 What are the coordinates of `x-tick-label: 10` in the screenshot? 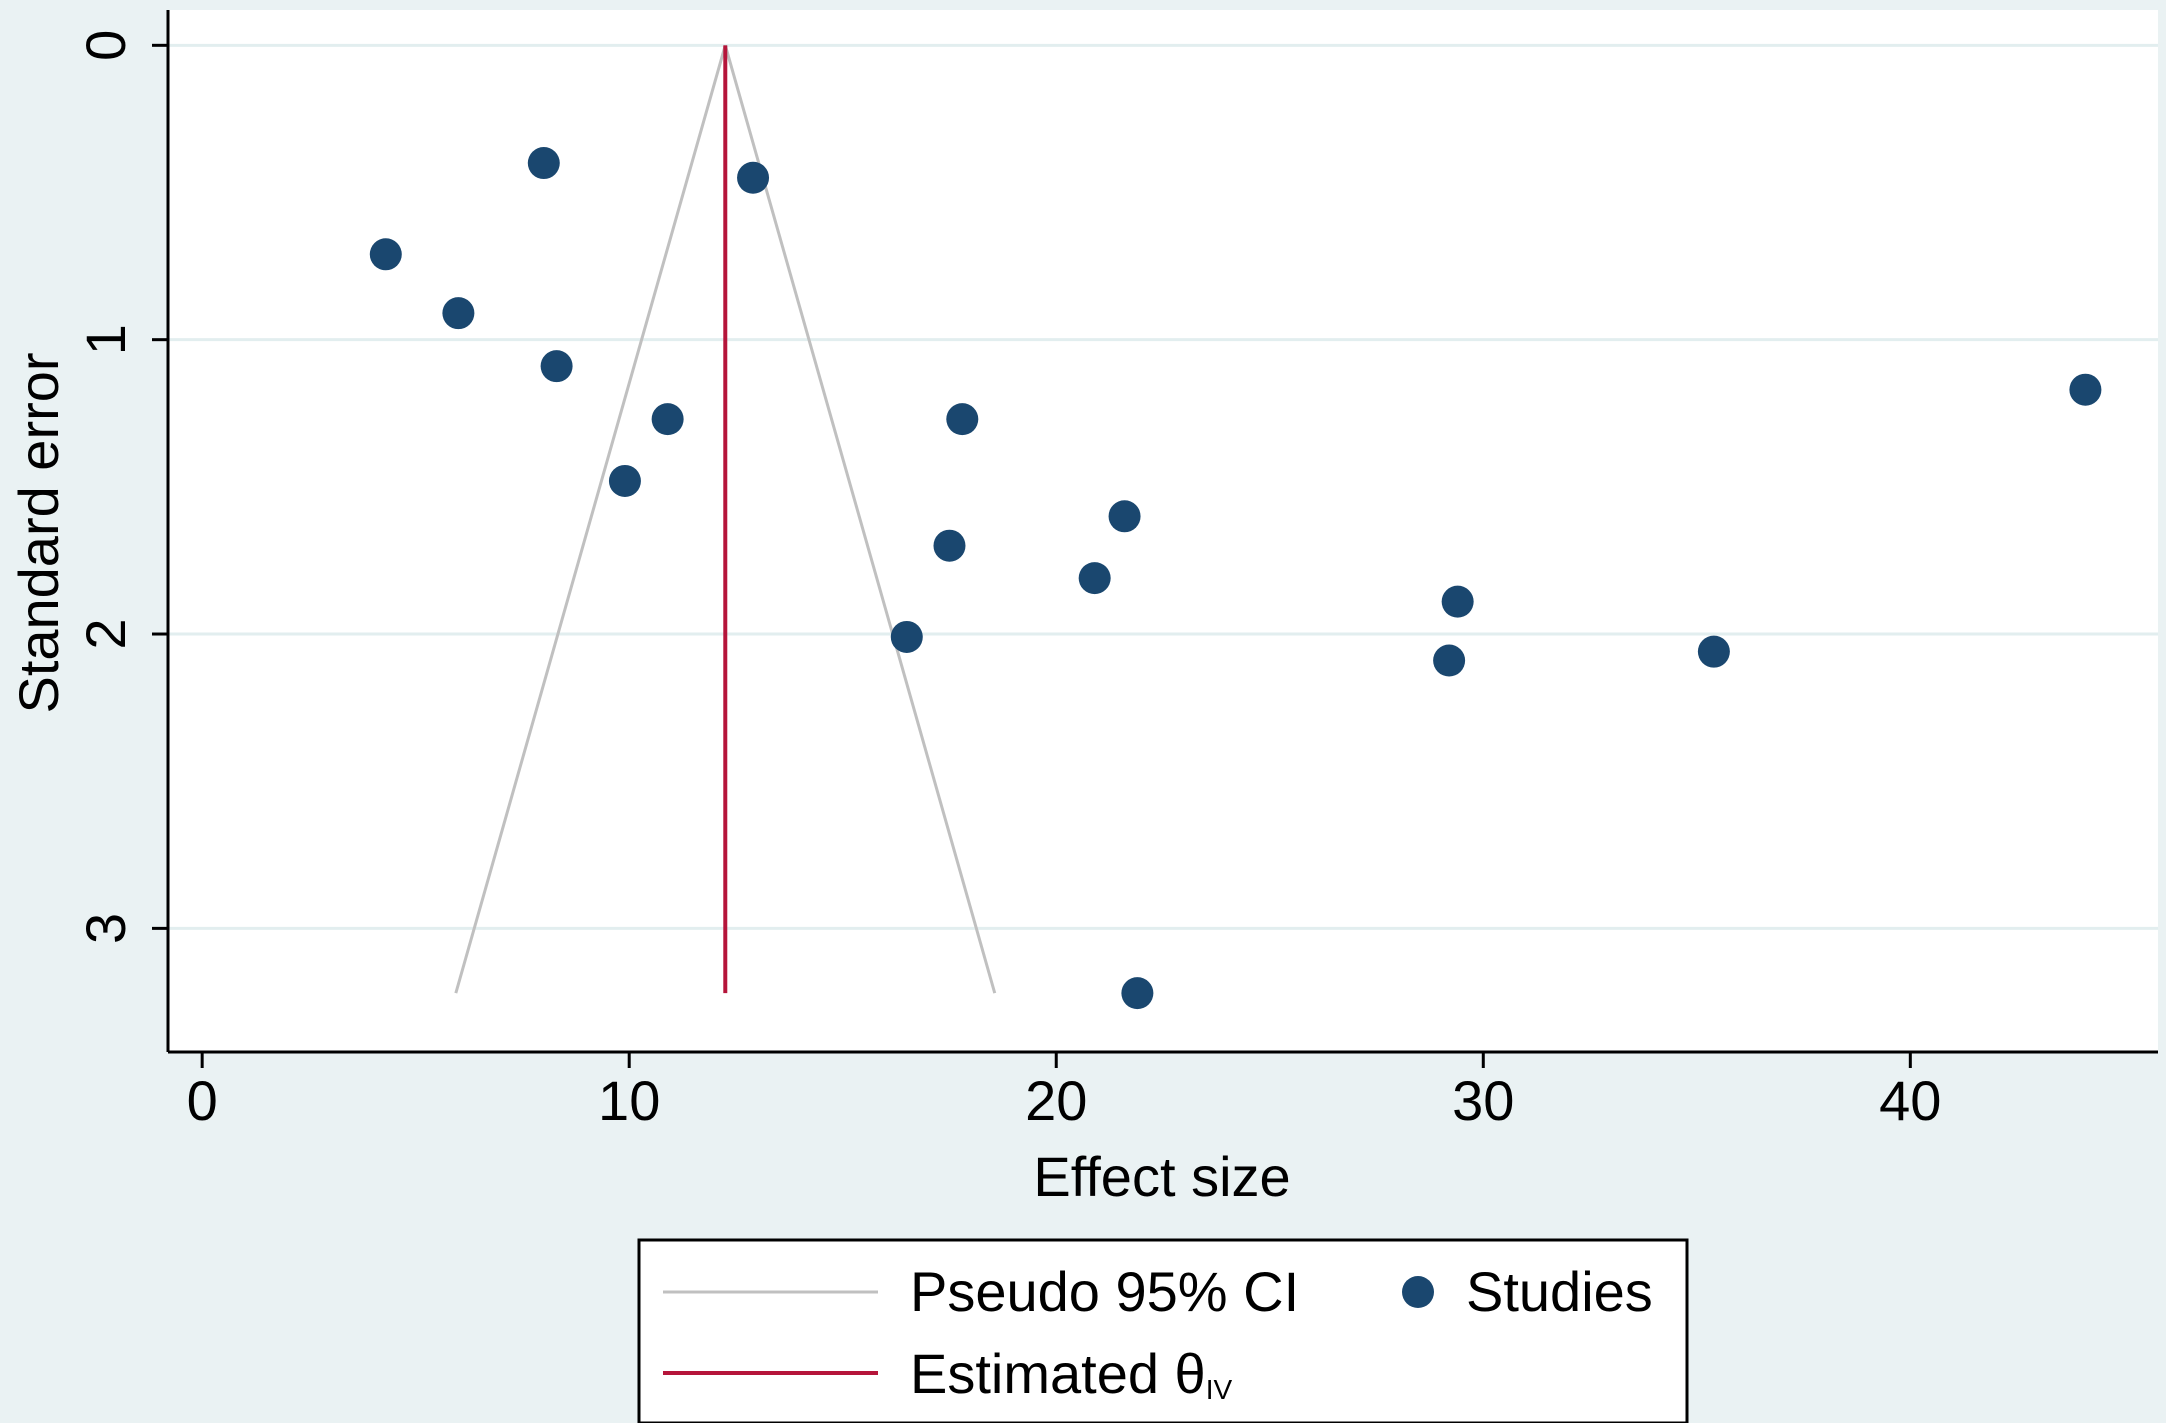 It's located at (629, 1100).